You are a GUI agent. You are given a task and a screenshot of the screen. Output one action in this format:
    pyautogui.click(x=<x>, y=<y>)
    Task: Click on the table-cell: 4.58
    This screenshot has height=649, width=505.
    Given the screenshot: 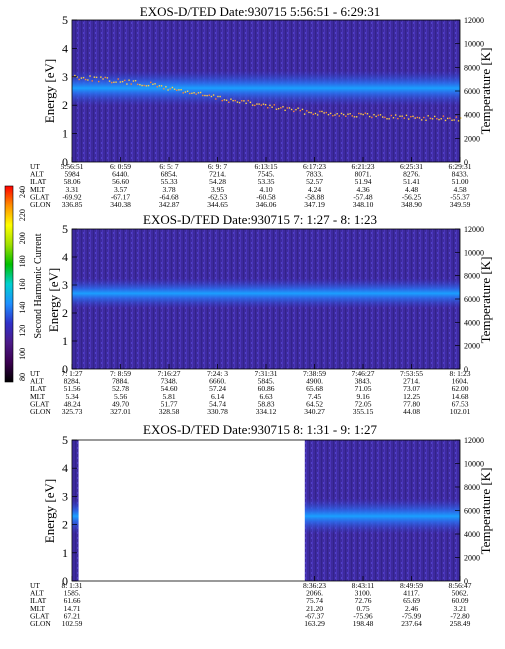 What is the action you would take?
    pyautogui.click(x=459, y=189)
    